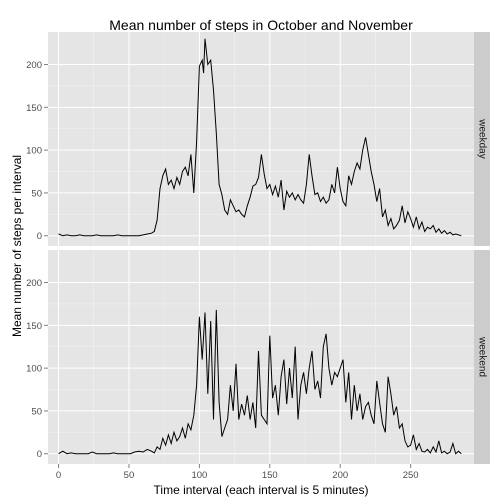 This screenshot has width=504, height=504. What do you see at coordinates (270, 475) in the screenshot?
I see `x-tick-label: 150` at bounding box center [270, 475].